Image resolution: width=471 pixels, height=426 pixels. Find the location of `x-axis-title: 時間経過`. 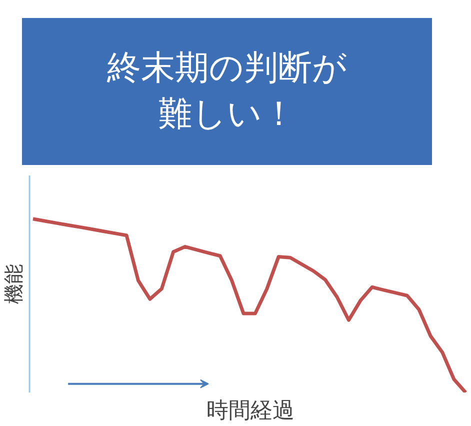

x-axis-title: 時間経過 is located at coordinates (250, 410).